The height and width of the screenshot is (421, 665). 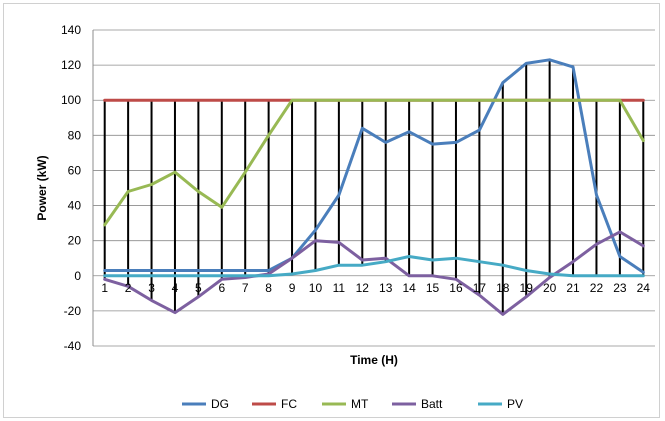 What do you see at coordinates (597, 288) in the screenshot?
I see `x-tick-label: 22` at bounding box center [597, 288].